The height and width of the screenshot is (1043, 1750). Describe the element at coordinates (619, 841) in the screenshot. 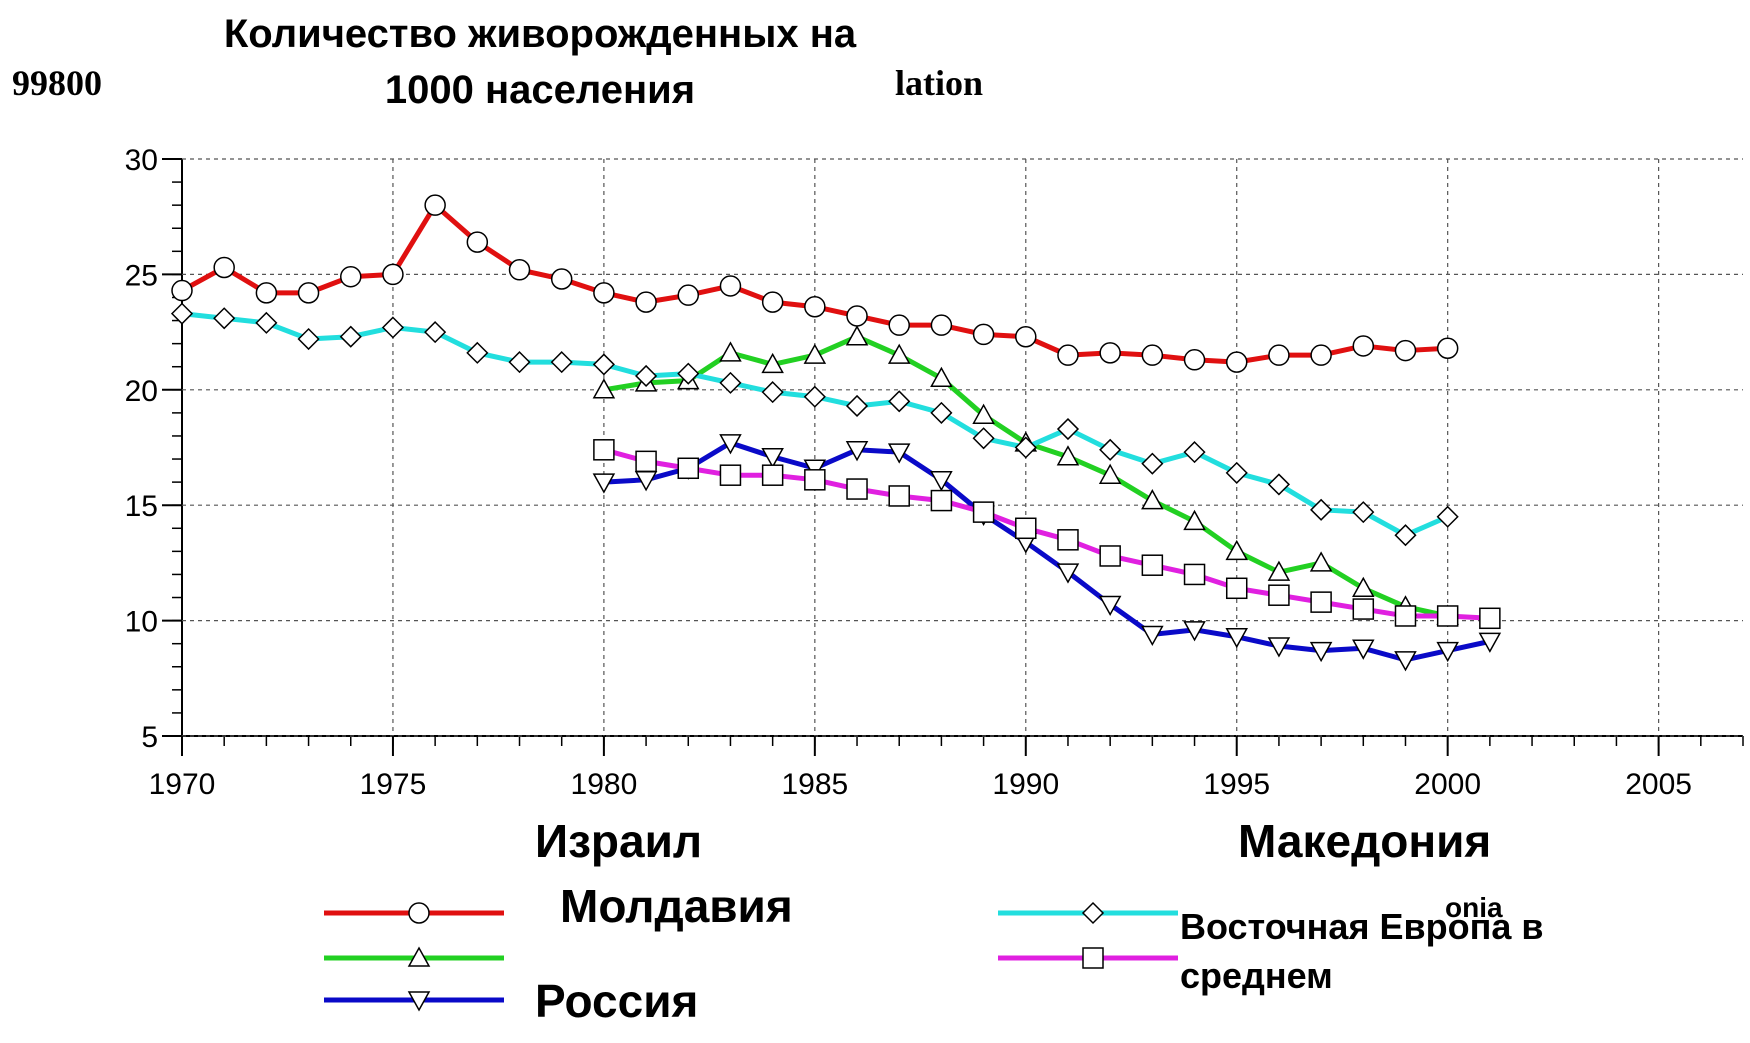

I see `legend-label: Израил` at that location.